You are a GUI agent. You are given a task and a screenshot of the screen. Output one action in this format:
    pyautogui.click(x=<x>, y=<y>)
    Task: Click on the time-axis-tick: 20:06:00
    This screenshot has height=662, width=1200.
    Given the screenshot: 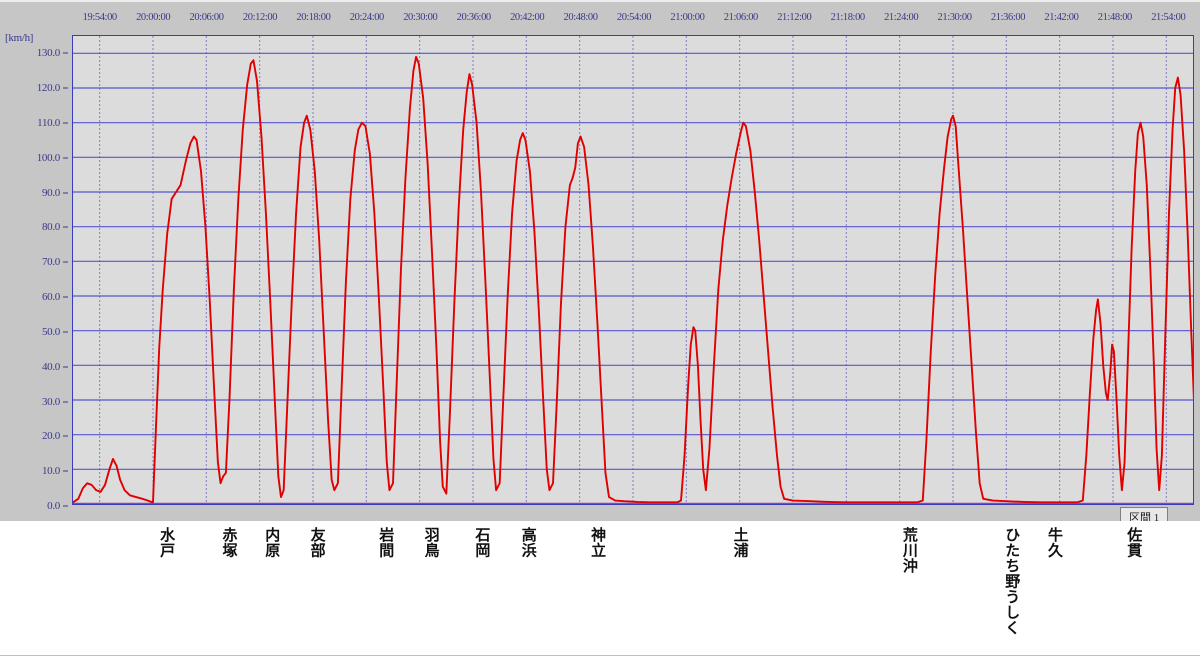 What is the action you would take?
    pyautogui.click(x=206, y=17)
    